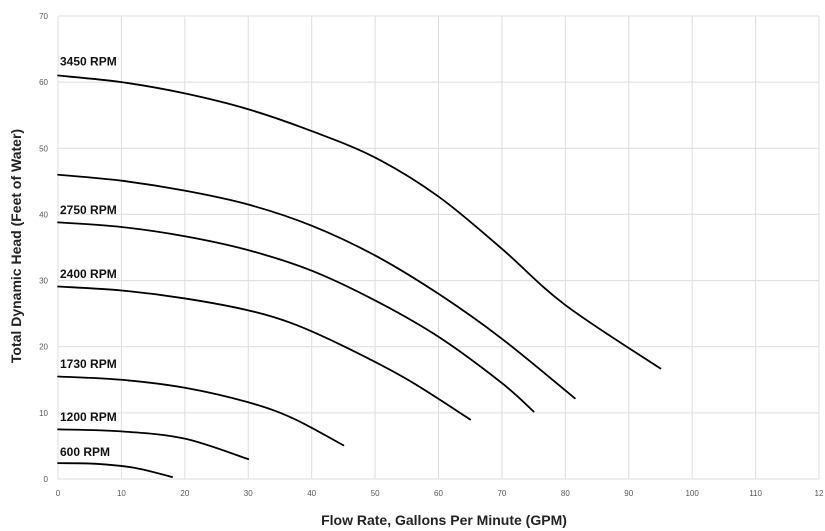  What do you see at coordinates (692, 493) in the screenshot?
I see `x-tick-label: 100` at bounding box center [692, 493].